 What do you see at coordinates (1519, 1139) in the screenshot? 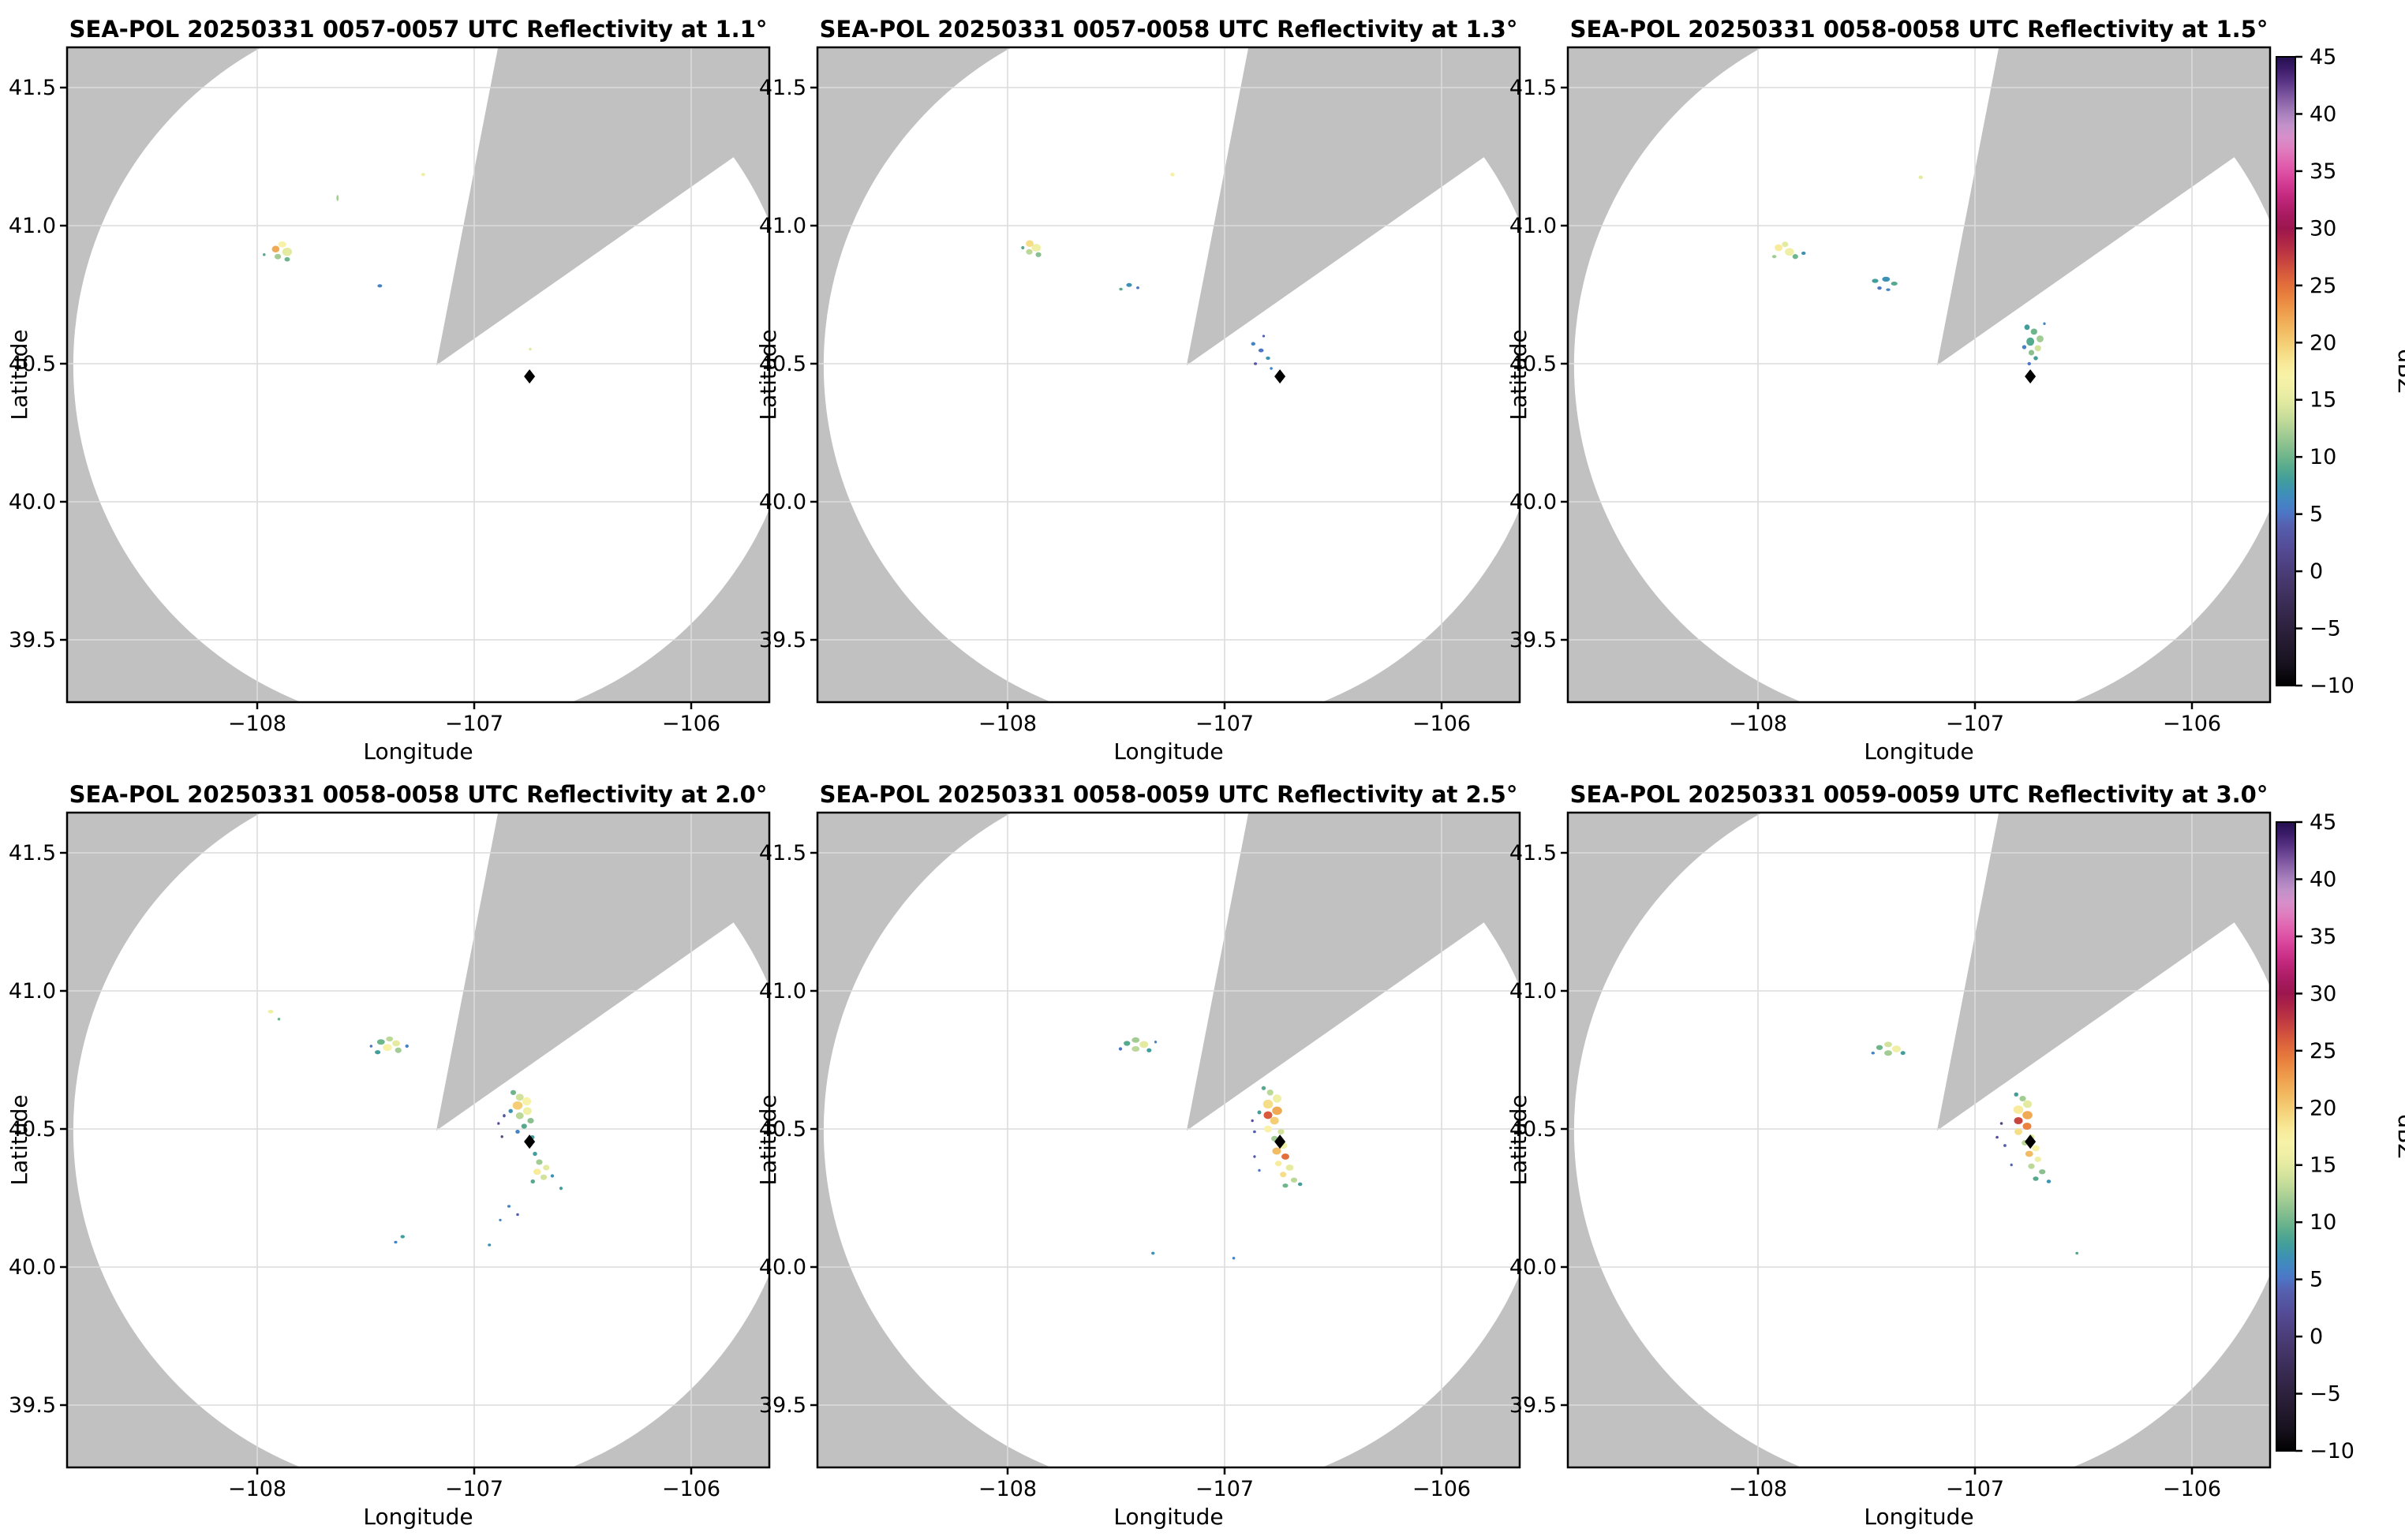
I see `y-axis-label: Latitude` at bounding box center [1519, 1139].